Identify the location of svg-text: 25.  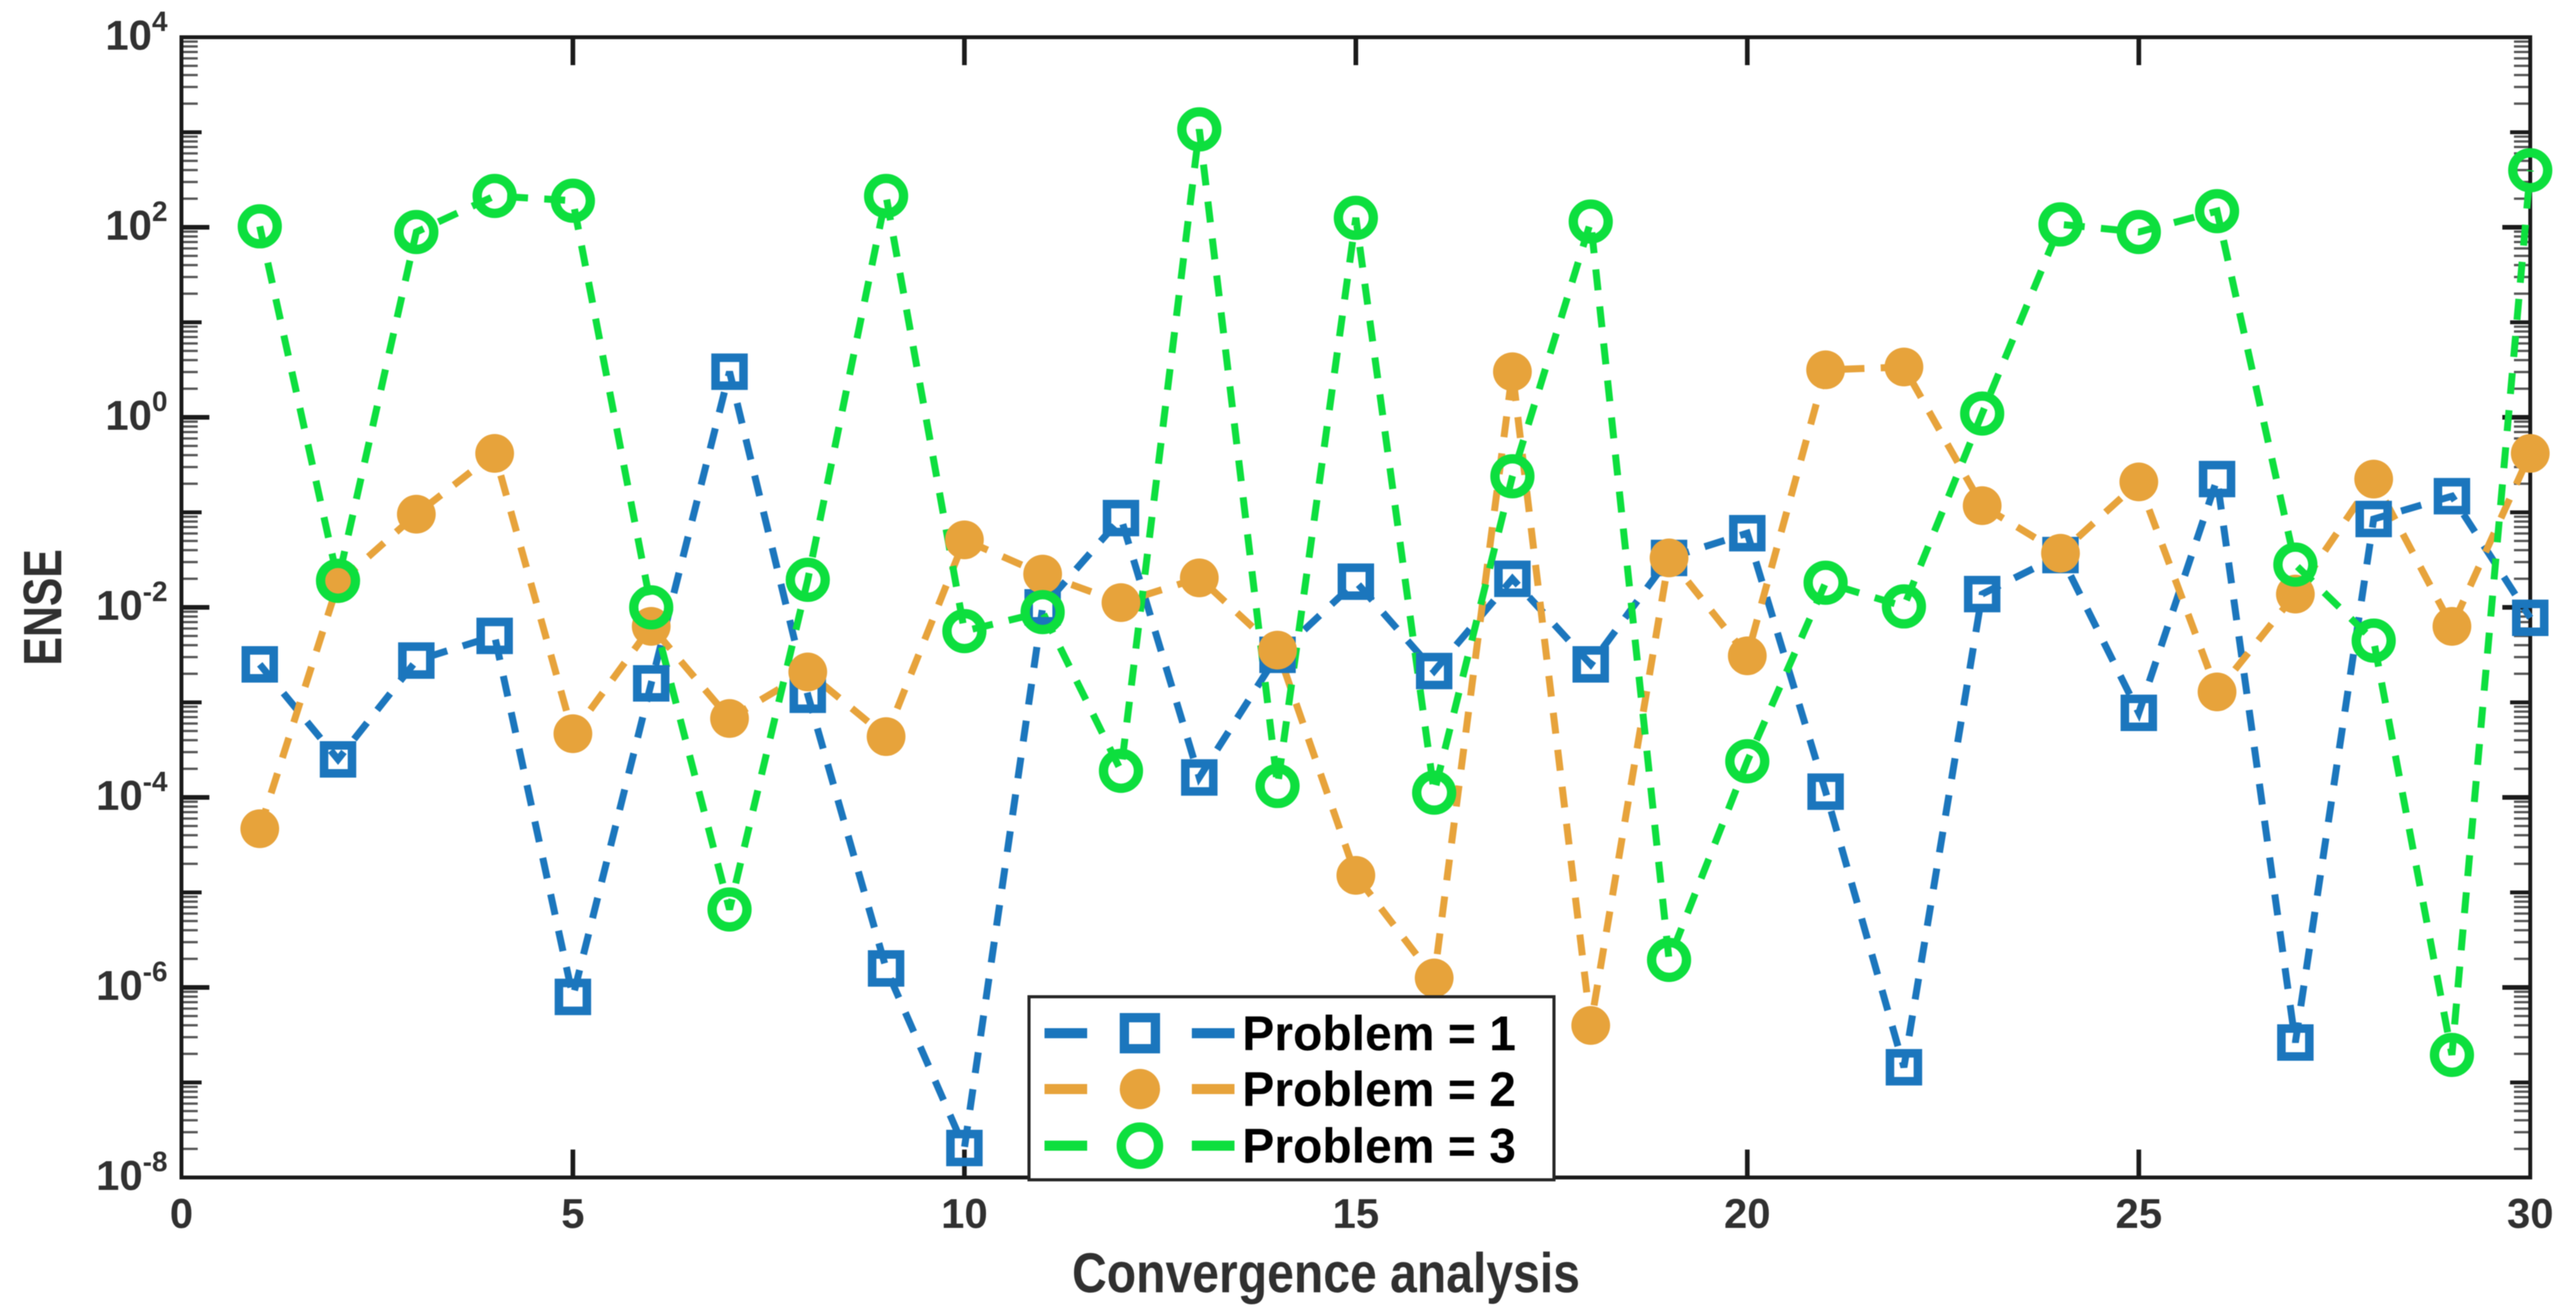
(2138, 1214).